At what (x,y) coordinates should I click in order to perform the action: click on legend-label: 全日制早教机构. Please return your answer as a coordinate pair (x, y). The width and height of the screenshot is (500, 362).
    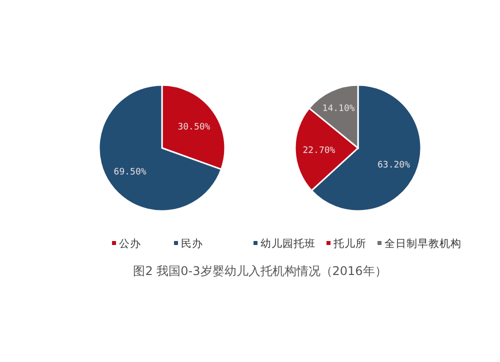
    Looking at the image, I should click on (423, 243).